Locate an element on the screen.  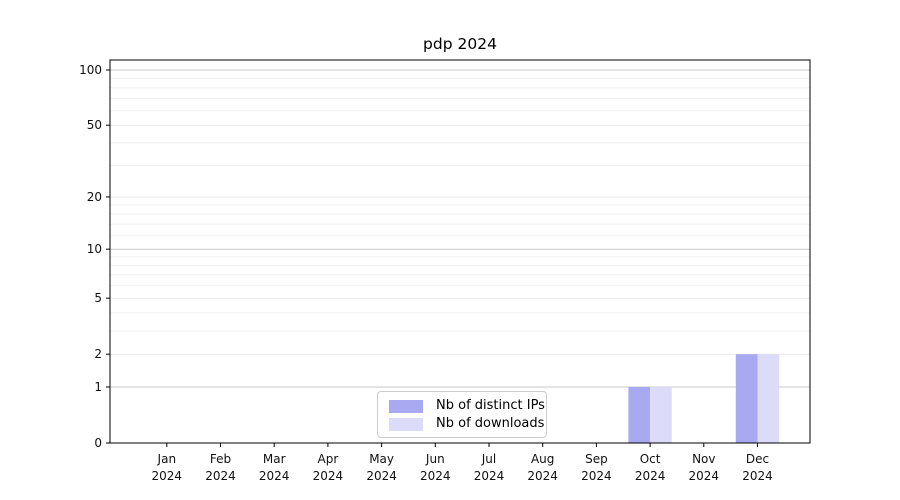
x-tick-label: Jun 2024 is located at coordinates (435, 467).